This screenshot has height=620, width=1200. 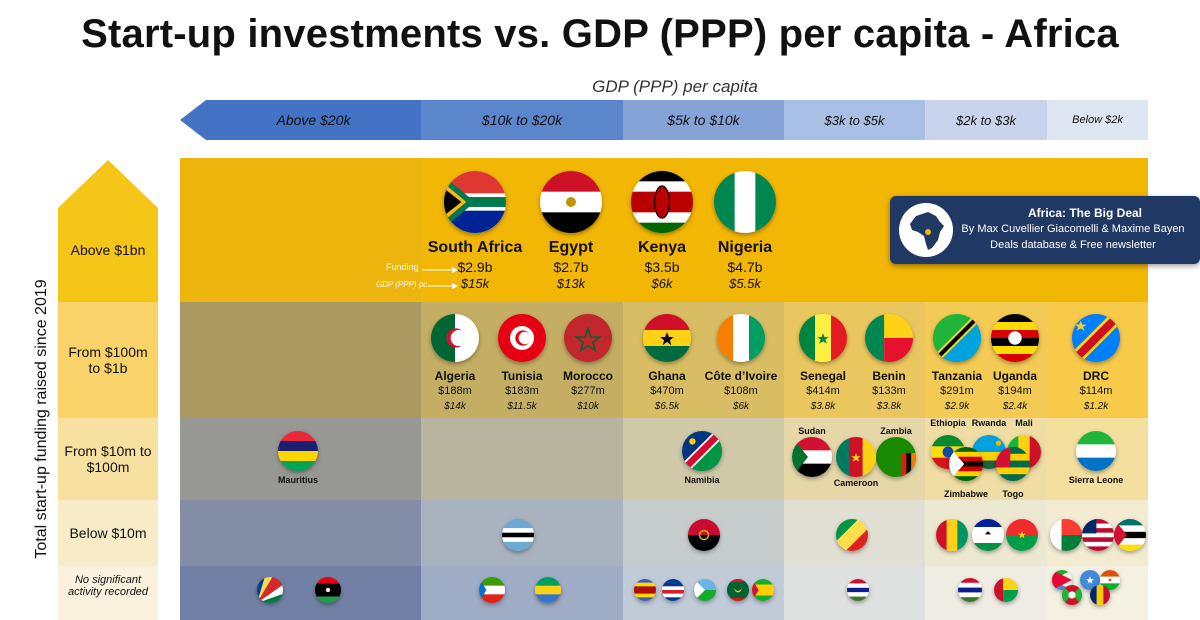 What do you see at coordinates (989, 423) in the screenshot?
I see `country-name-rwanda: Rwanda` at bounding box center [989, 423].